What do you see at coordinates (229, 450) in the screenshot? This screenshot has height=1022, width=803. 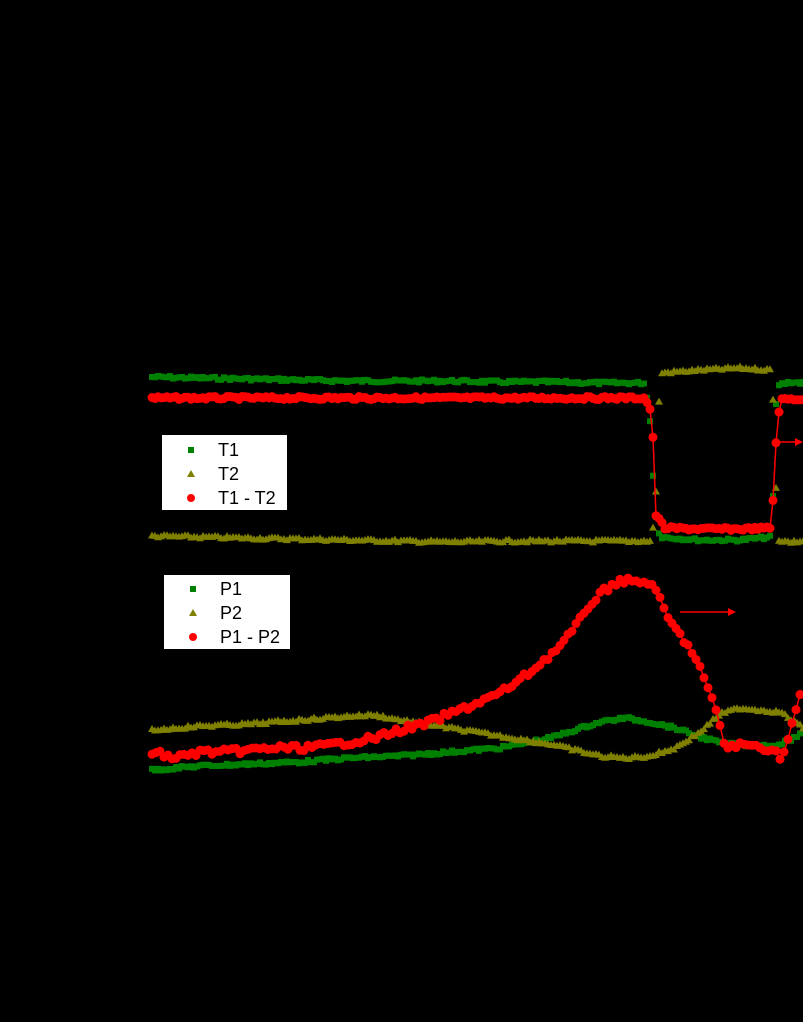 I see `legend-label: T1` at bounding box center [229, 450].